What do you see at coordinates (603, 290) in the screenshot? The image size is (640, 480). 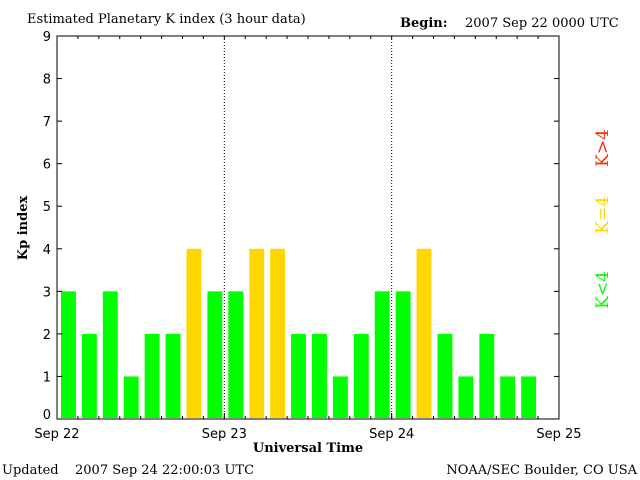 I see `legend-entry: K<4` at bounding box center [603, 290].